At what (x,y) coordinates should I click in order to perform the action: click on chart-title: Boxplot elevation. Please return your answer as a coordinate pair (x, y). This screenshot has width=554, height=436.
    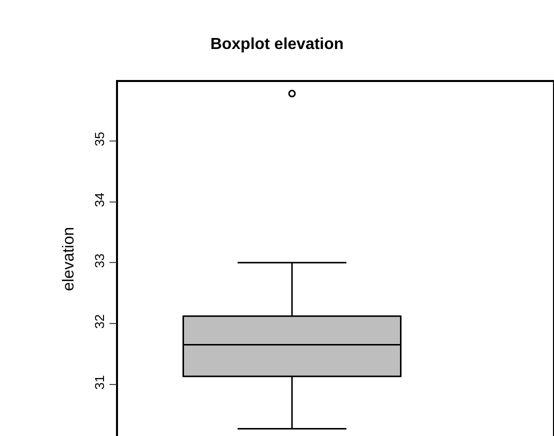
    Looking at the image, I should click on (277, 45).